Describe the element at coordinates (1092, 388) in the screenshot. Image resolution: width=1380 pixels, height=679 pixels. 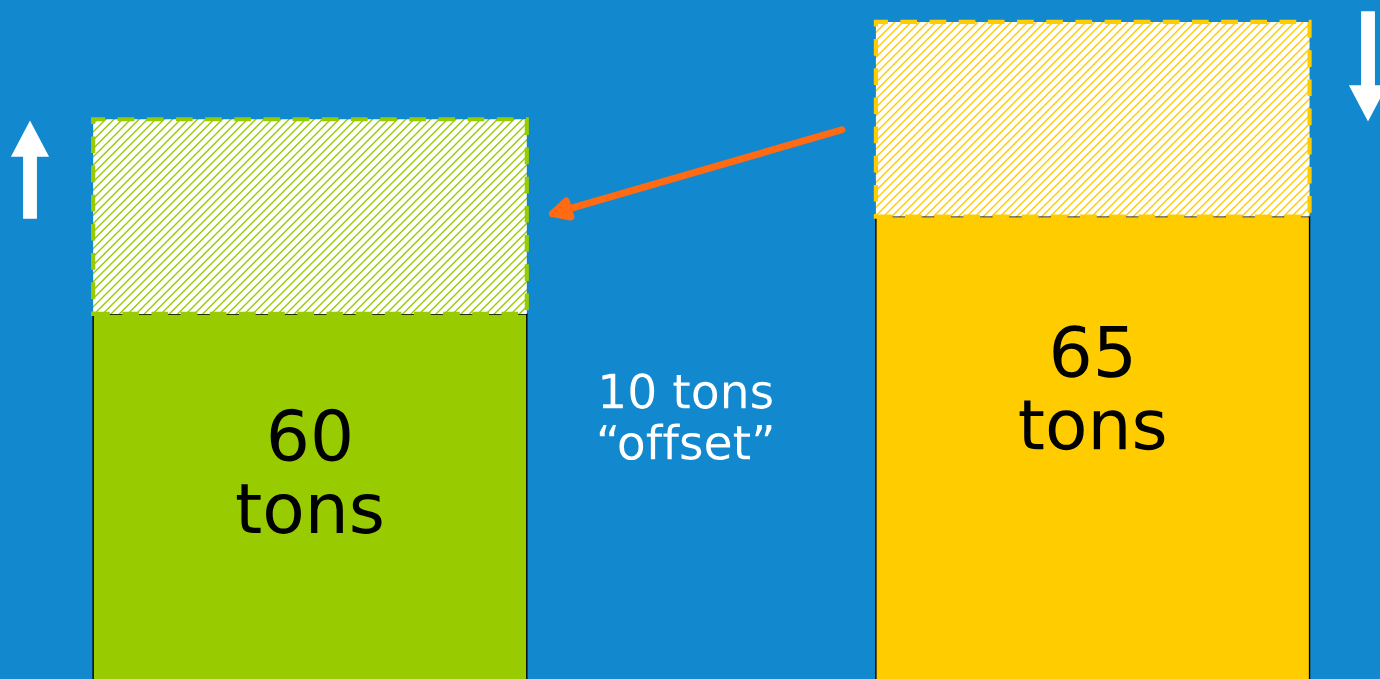
I see `data-label: 65 tons` at that location.